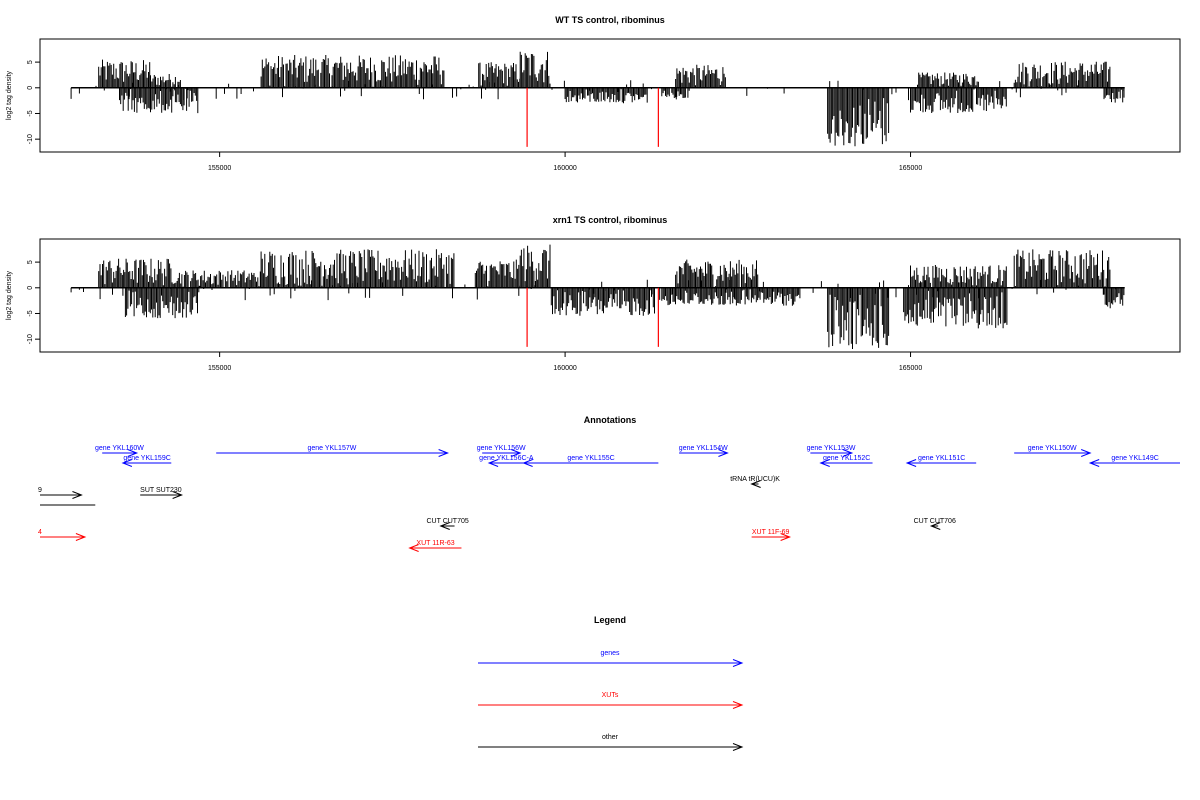 The image size is (1200, 800). Describe the element at coordinates (941, 458) in the screenshot. I see `feature-label: gene YKL151C` at that location.